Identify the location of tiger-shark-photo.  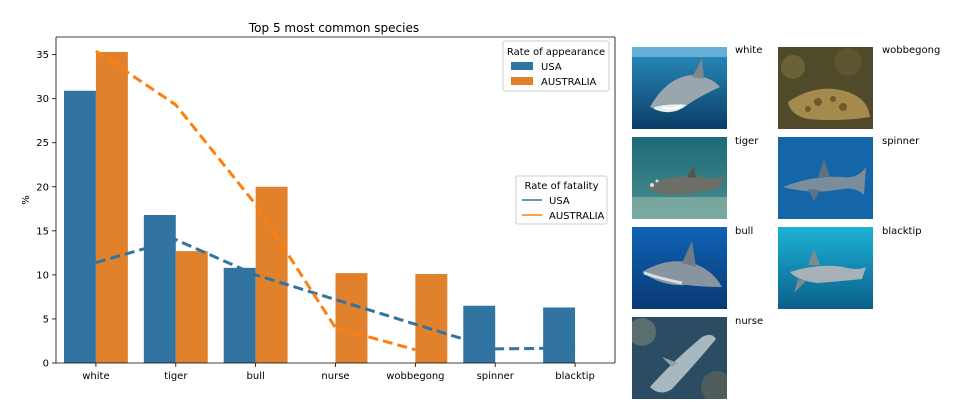
(679, 178).